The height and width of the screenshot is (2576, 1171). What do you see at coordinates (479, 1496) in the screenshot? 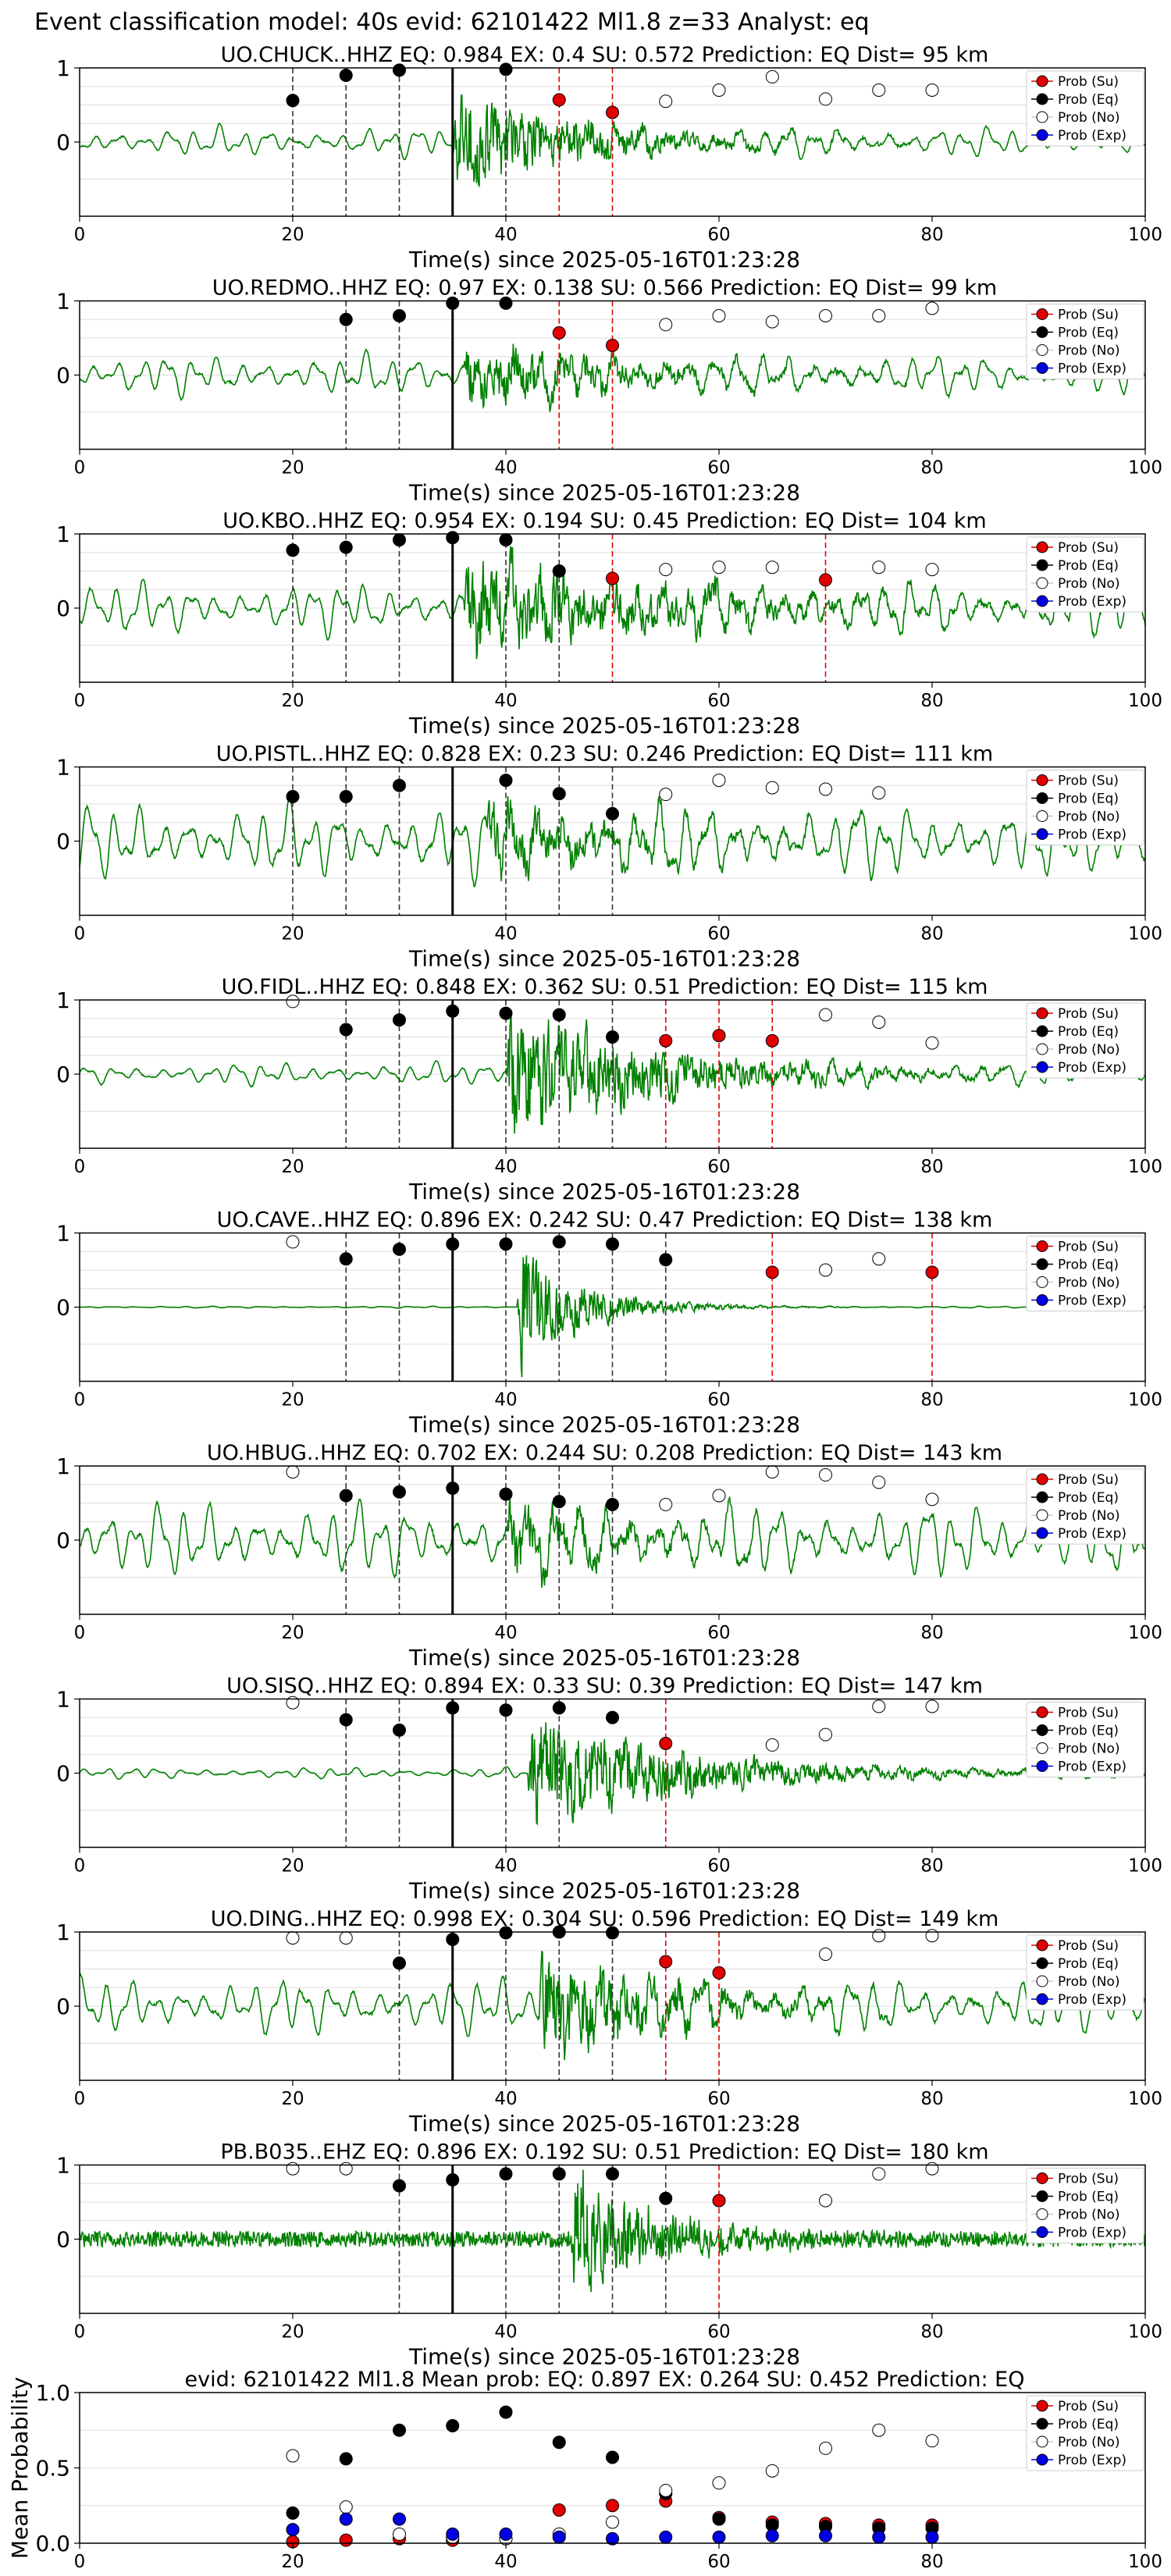
I see `series-probeq` at bounding box center [479, 1496].